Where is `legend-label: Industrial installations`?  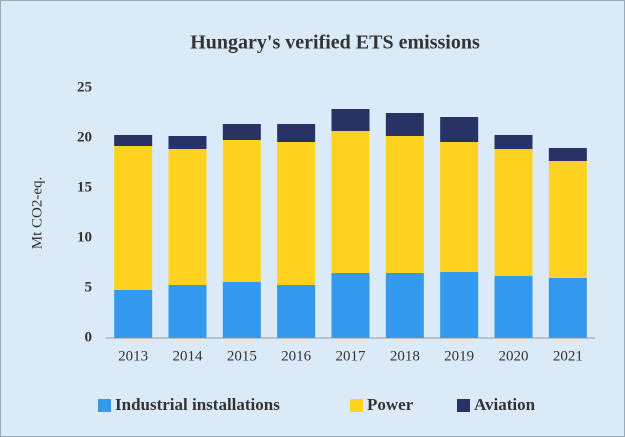 legend-label: Industrial installations is located at coordinates (197, 404).